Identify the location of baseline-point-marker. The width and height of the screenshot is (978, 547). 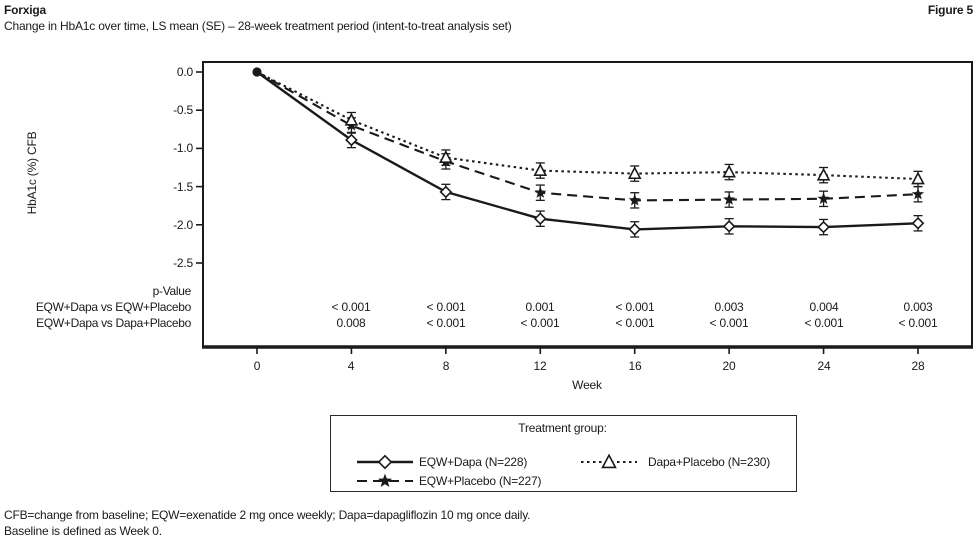
(257, 72).